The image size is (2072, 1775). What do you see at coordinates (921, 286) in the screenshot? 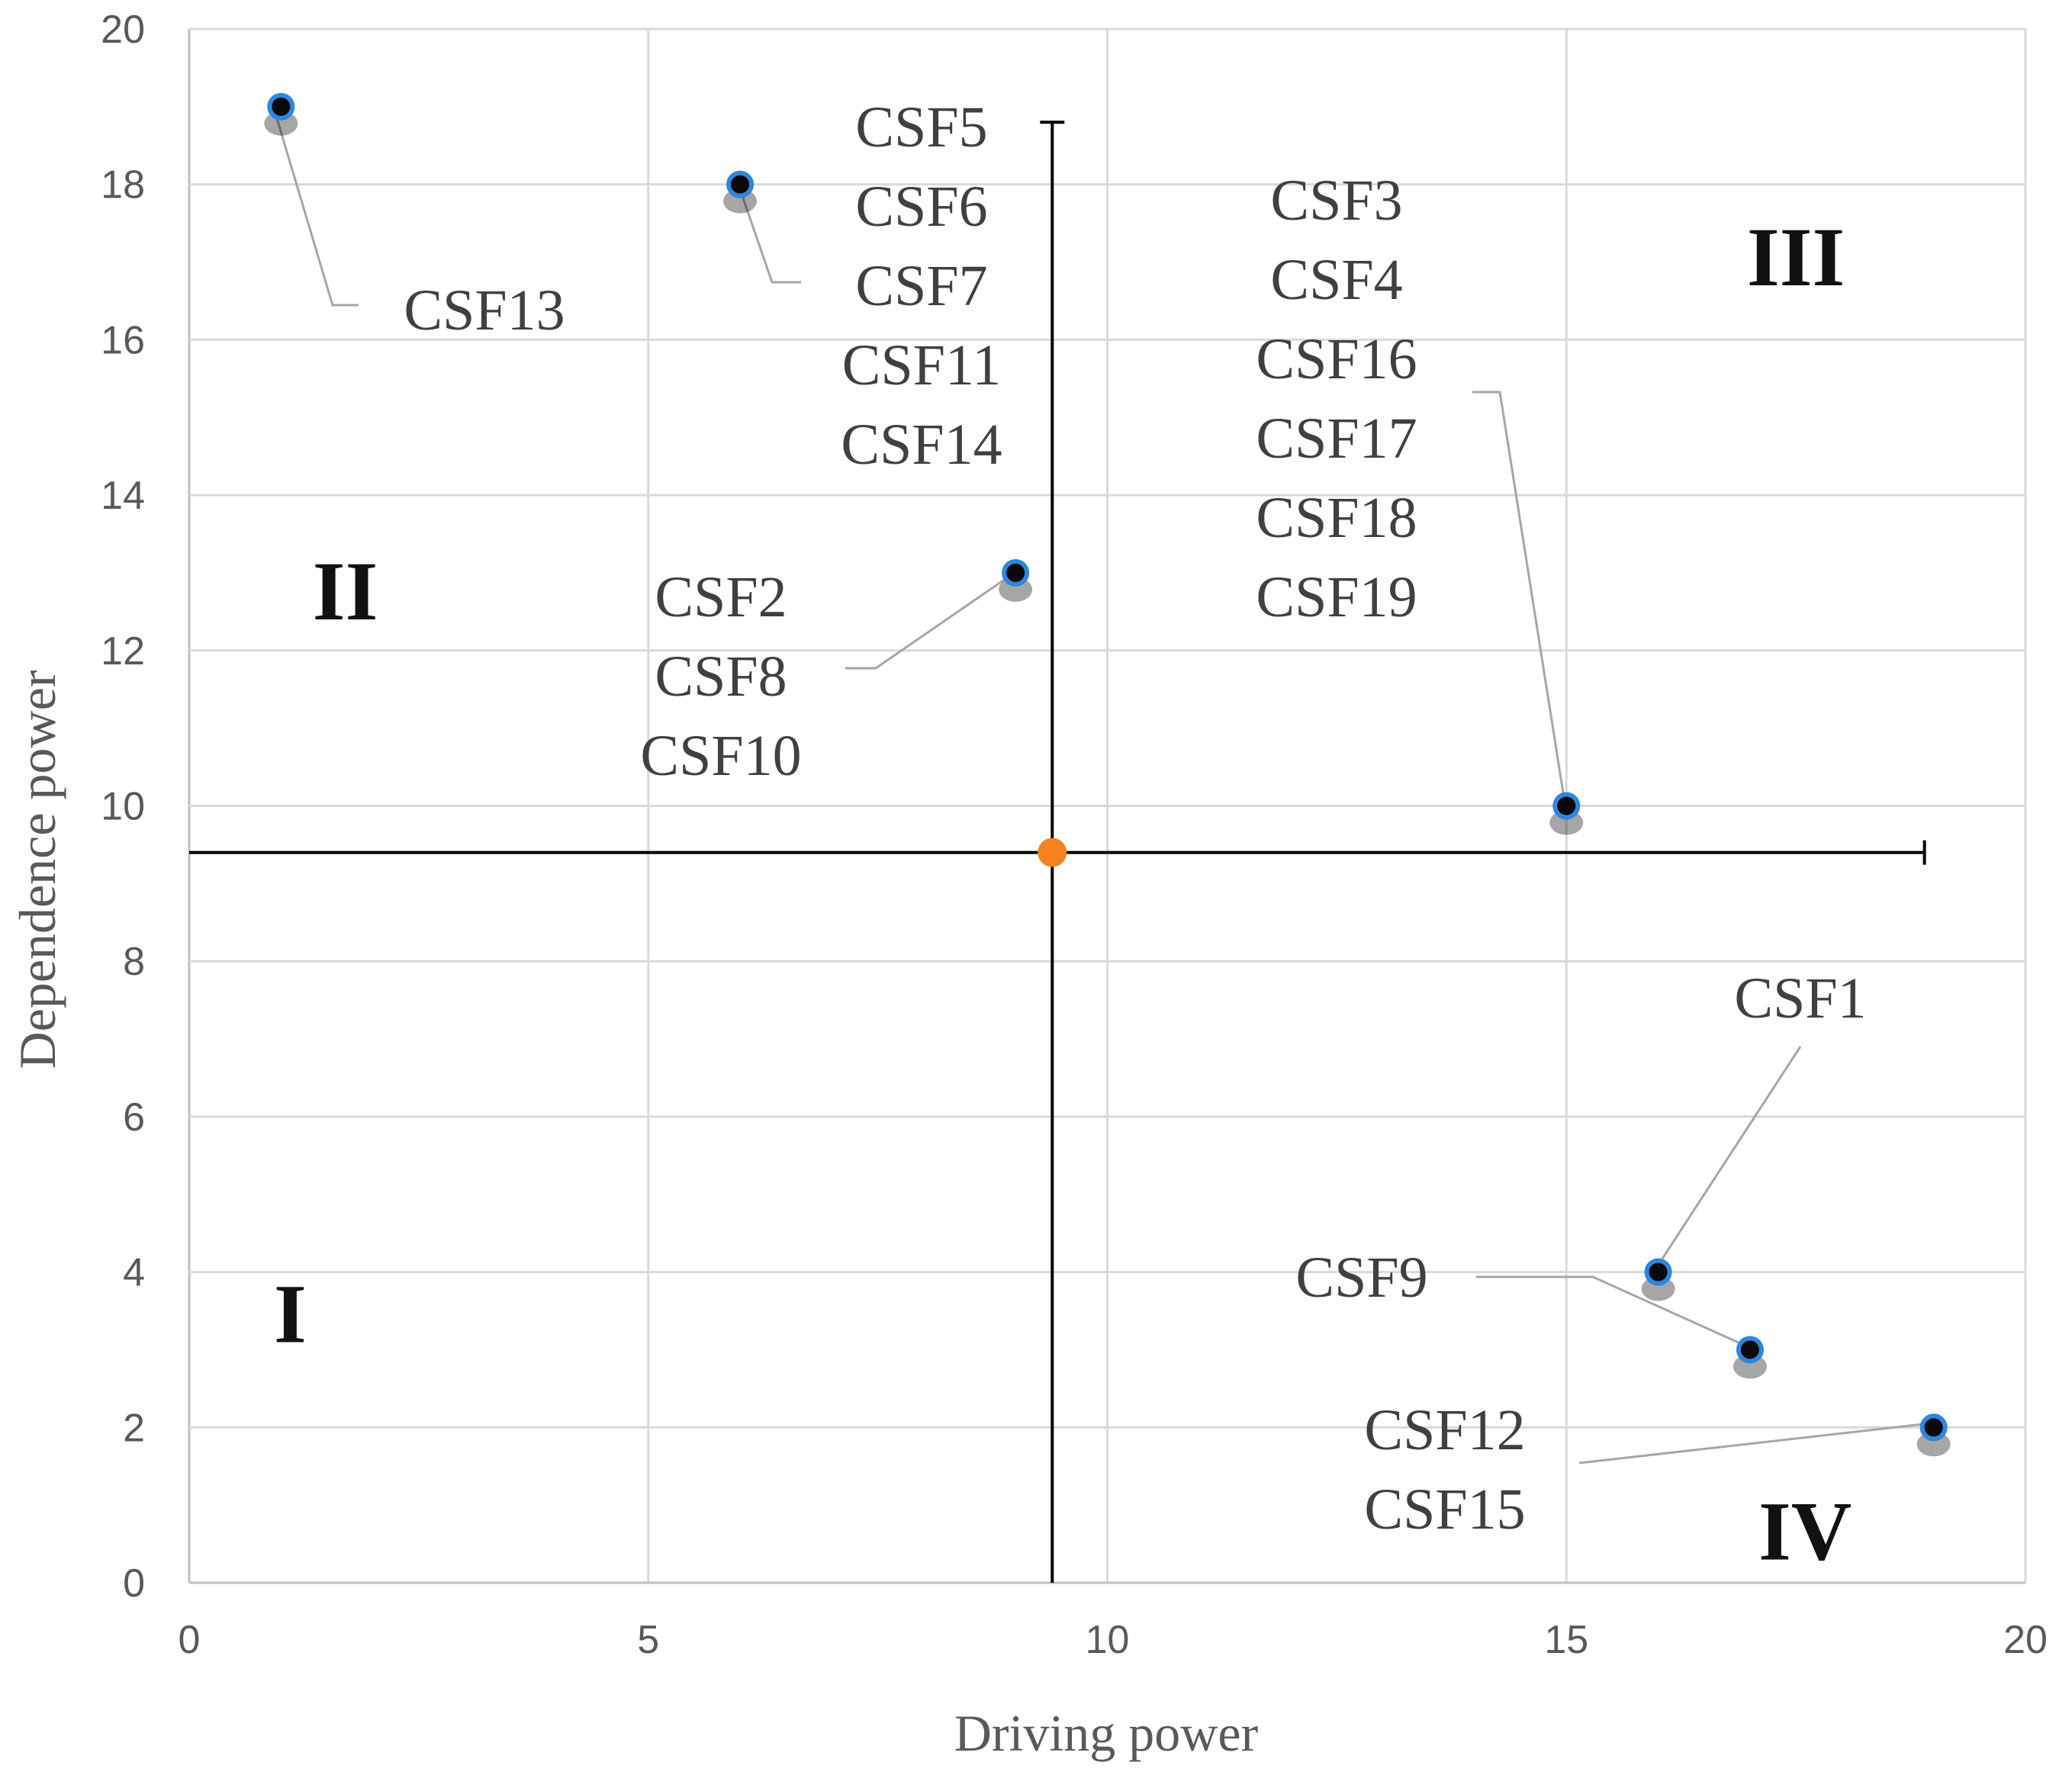
I see `point-label: CSF7` at bounding box center [921, 286].